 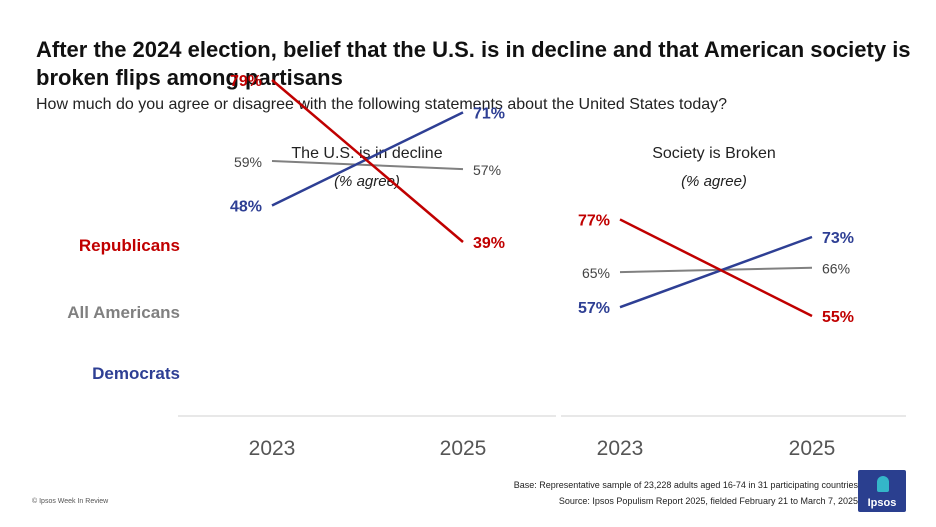 I want to click on panel1-data-label-all-americans-2025: 57%, so click(x=487, y=170).